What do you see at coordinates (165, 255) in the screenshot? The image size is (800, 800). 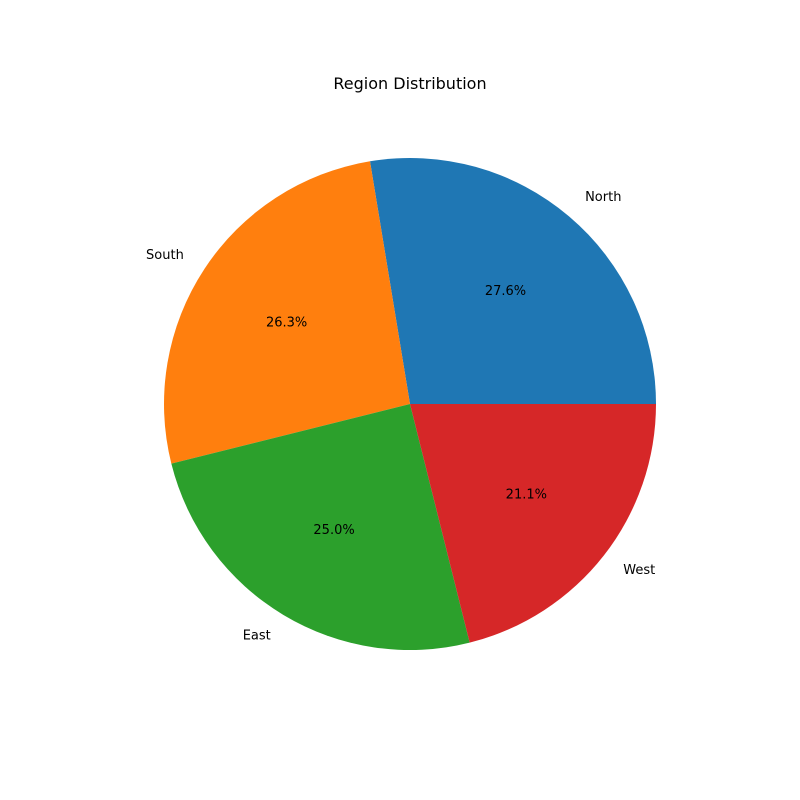 I see `slice-label-south: South` at bounding box center [165, 255].